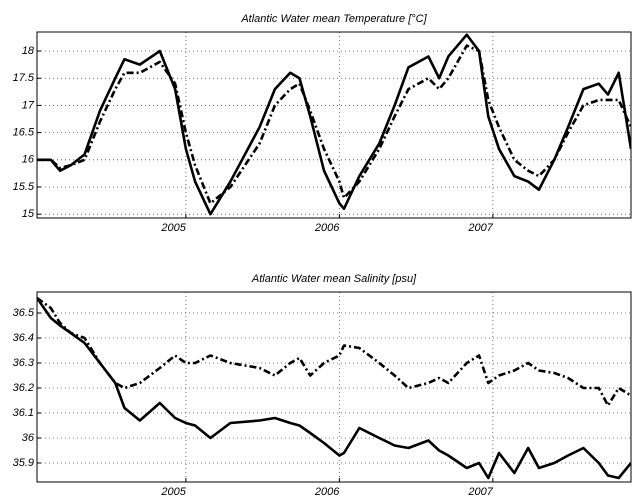  What do you see at coordinates (23, 463) in the screenshot?
I see `y-tick-label: 35.9` at bounding box center [23, 463].